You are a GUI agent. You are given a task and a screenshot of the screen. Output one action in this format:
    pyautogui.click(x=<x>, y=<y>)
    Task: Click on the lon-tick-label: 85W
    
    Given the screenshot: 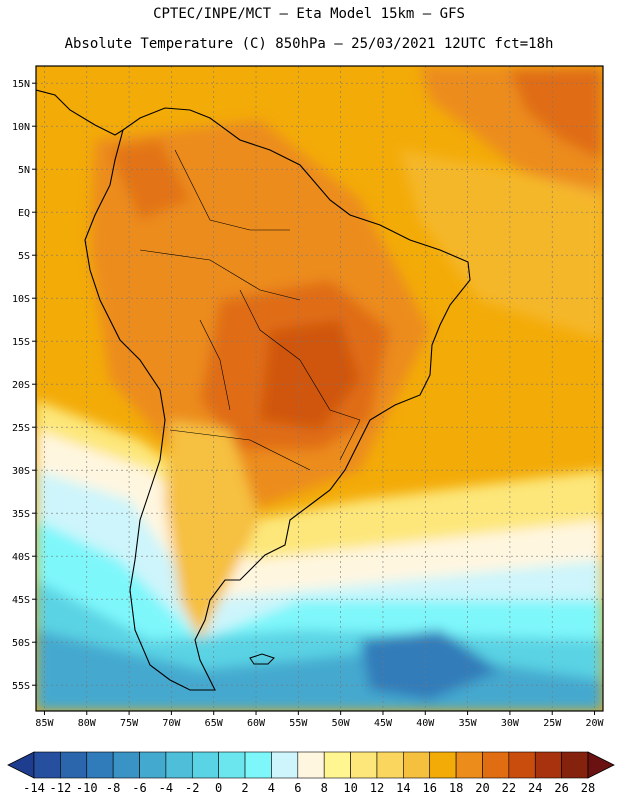 What is the action you would take?
    pyautogui.click(x=44, y=723)
    